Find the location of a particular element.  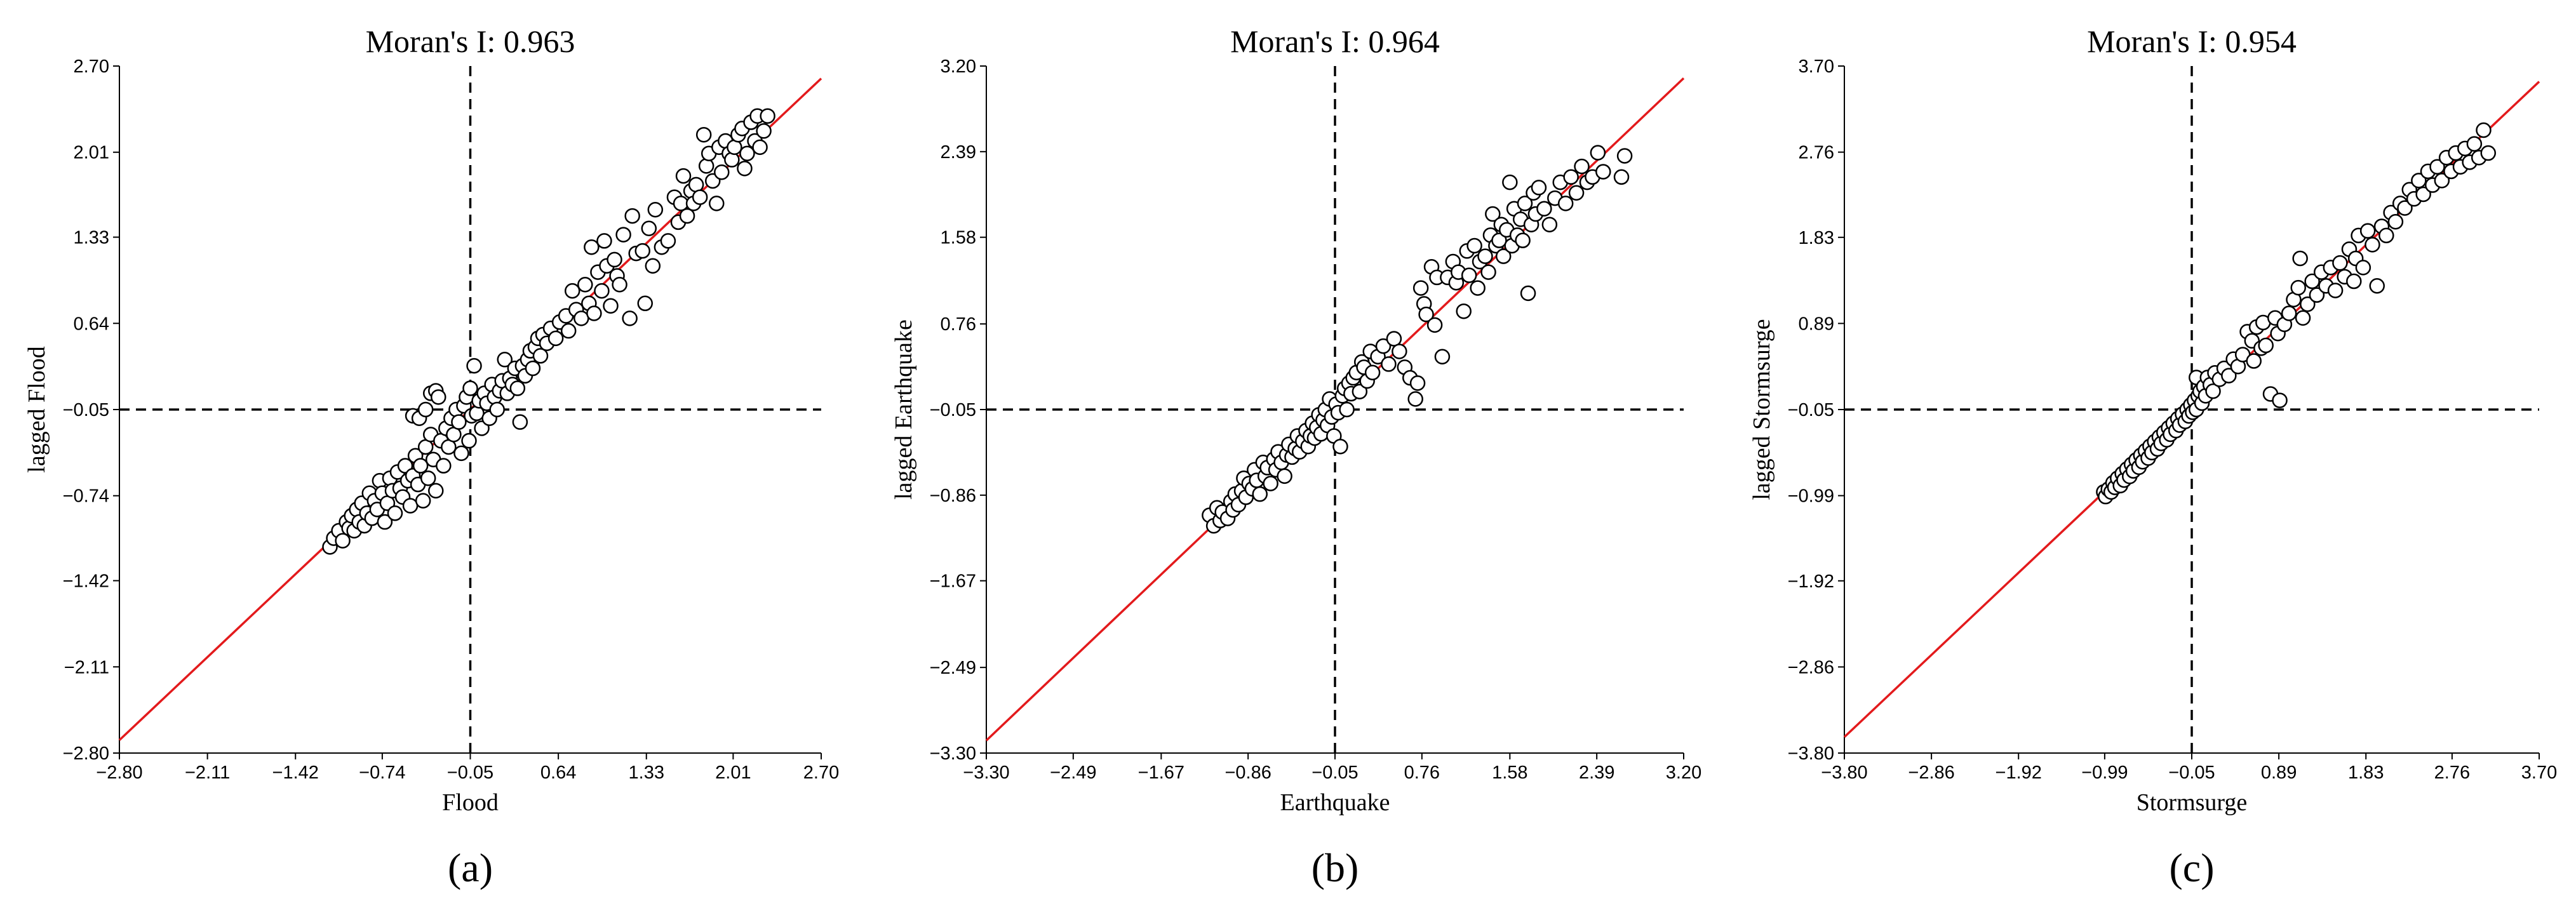

y-tick-label: −3.30 is located at coordinates (953, 754).